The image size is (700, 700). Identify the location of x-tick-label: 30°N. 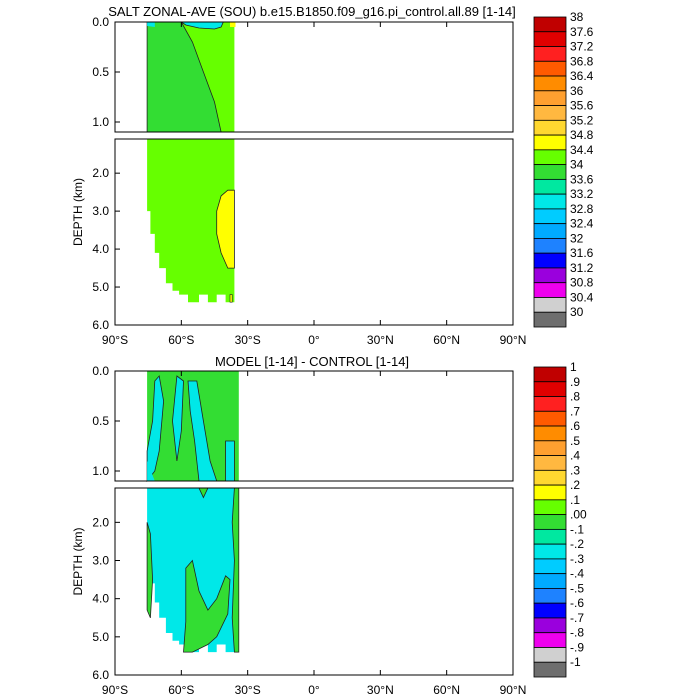
(380, 690).